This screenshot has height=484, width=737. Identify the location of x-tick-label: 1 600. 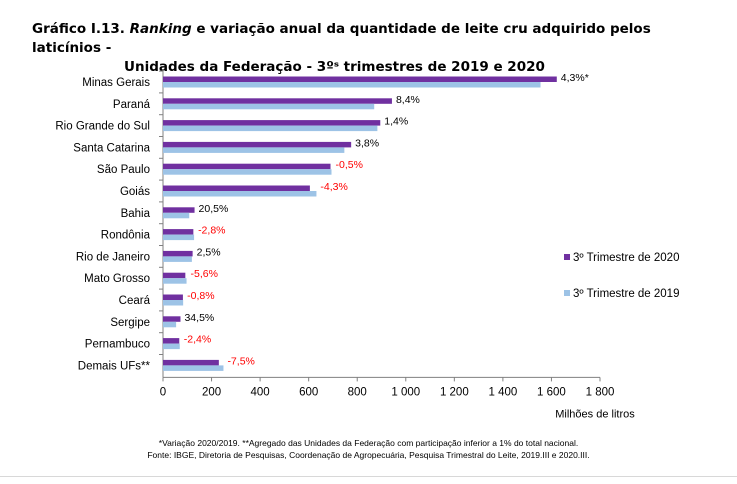
(551, 392).